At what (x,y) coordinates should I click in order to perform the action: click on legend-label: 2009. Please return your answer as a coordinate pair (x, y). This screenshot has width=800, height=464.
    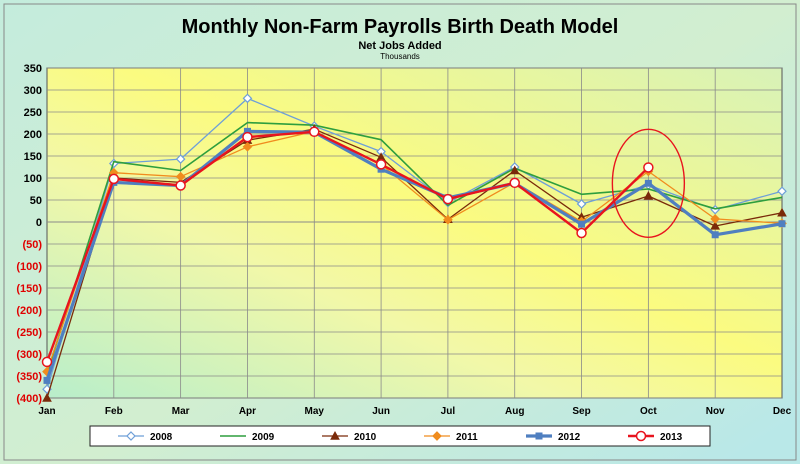
    Looking at the image, I should click on (263, 437).